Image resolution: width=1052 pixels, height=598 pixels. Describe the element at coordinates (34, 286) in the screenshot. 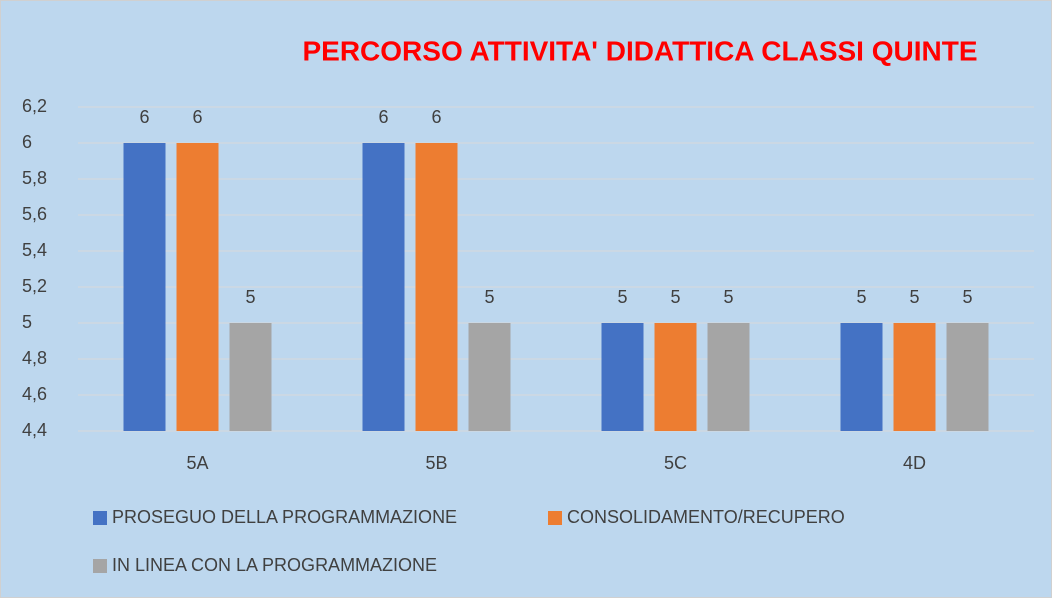

I see `y-tick-label: 5,2` at that location.